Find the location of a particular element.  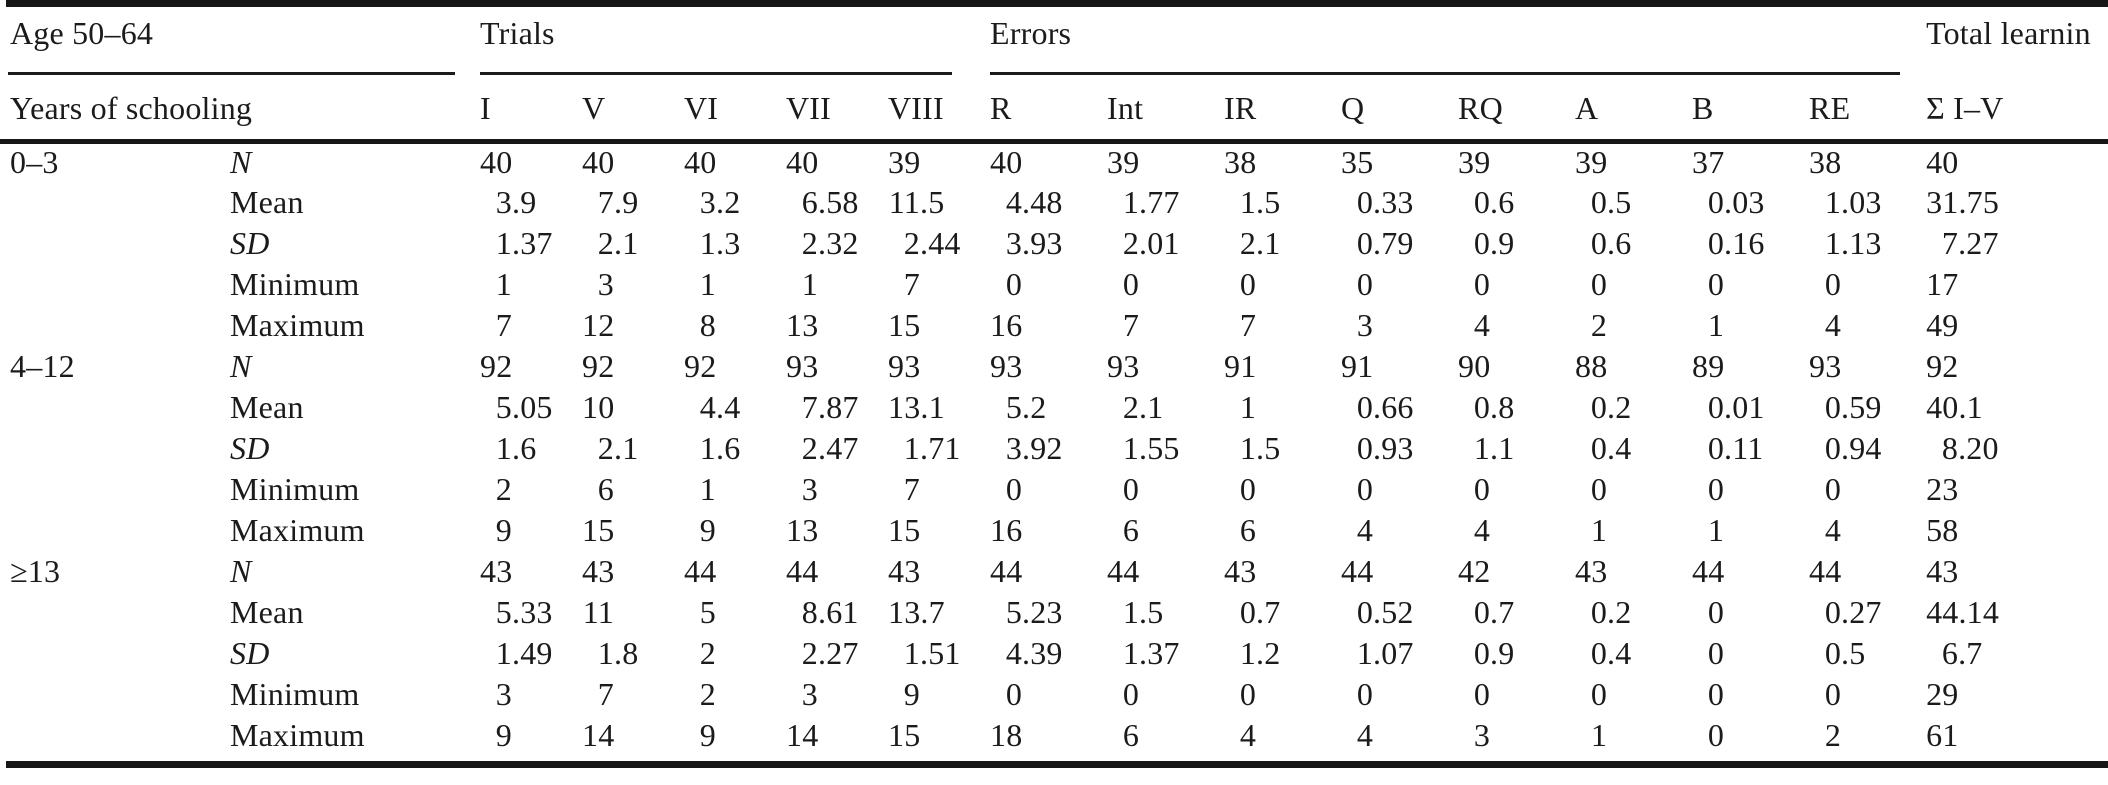

value-cell: 0.33 is located at coordinates (1399, 202).